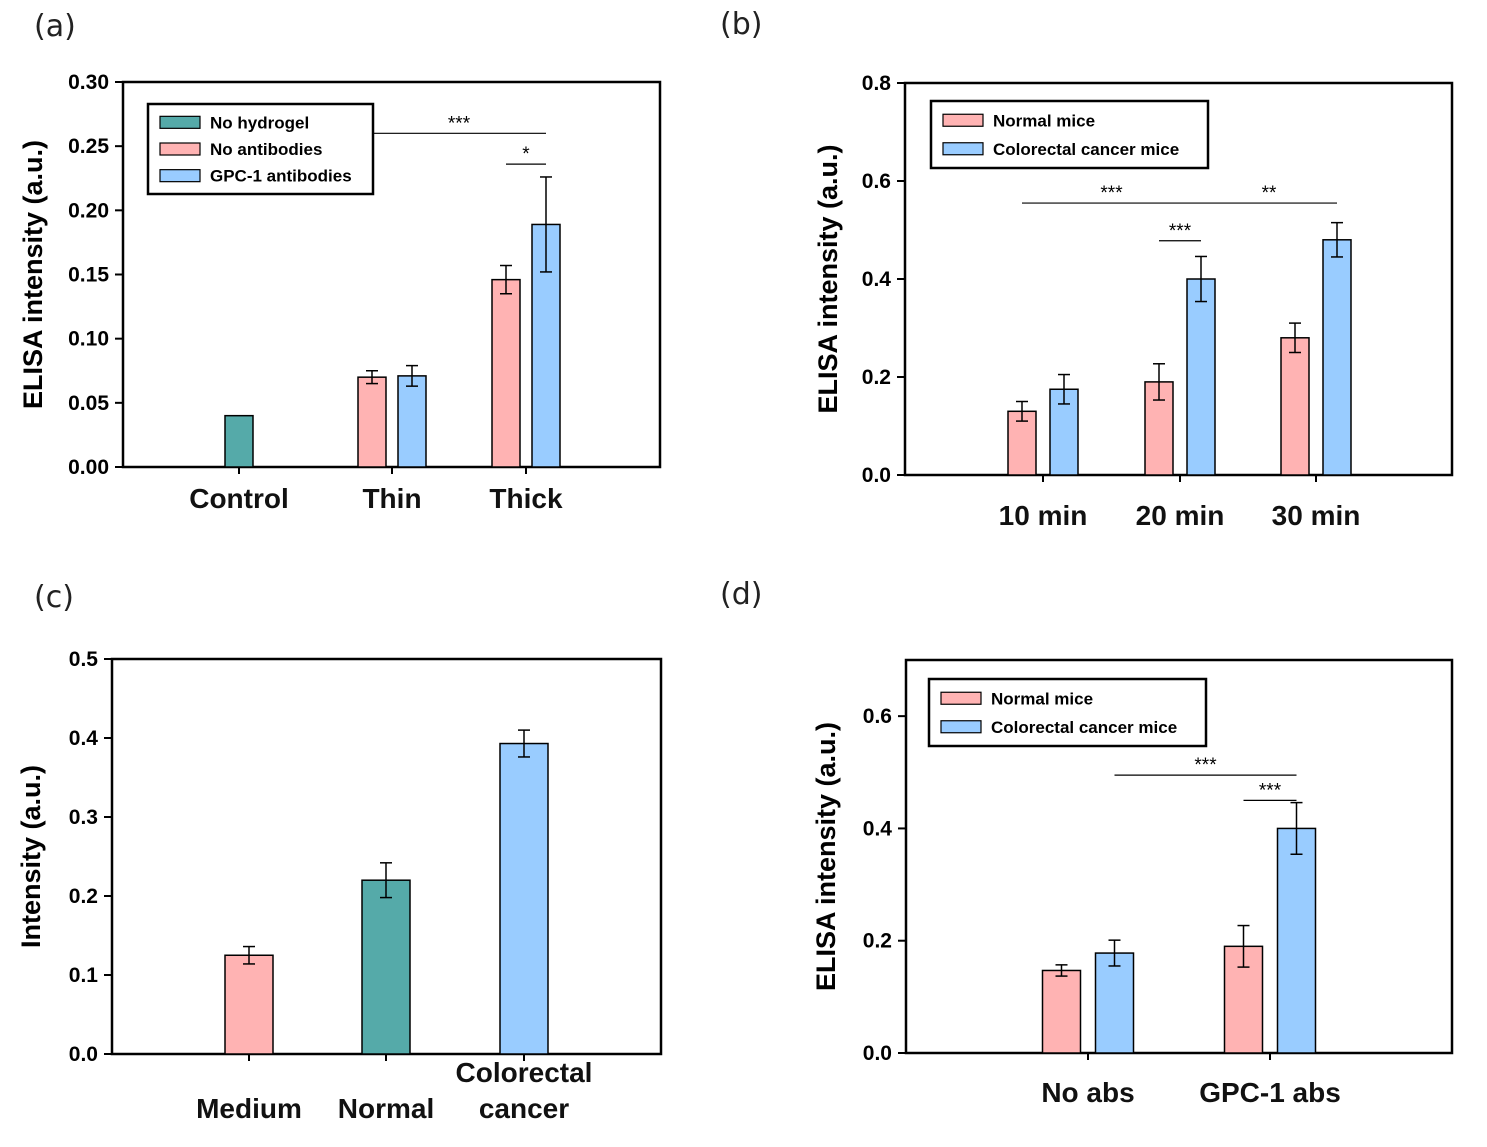  Describe the element at coordinates (526, 498) in the screenshot. I see `x-category-label: Thick` at that location.